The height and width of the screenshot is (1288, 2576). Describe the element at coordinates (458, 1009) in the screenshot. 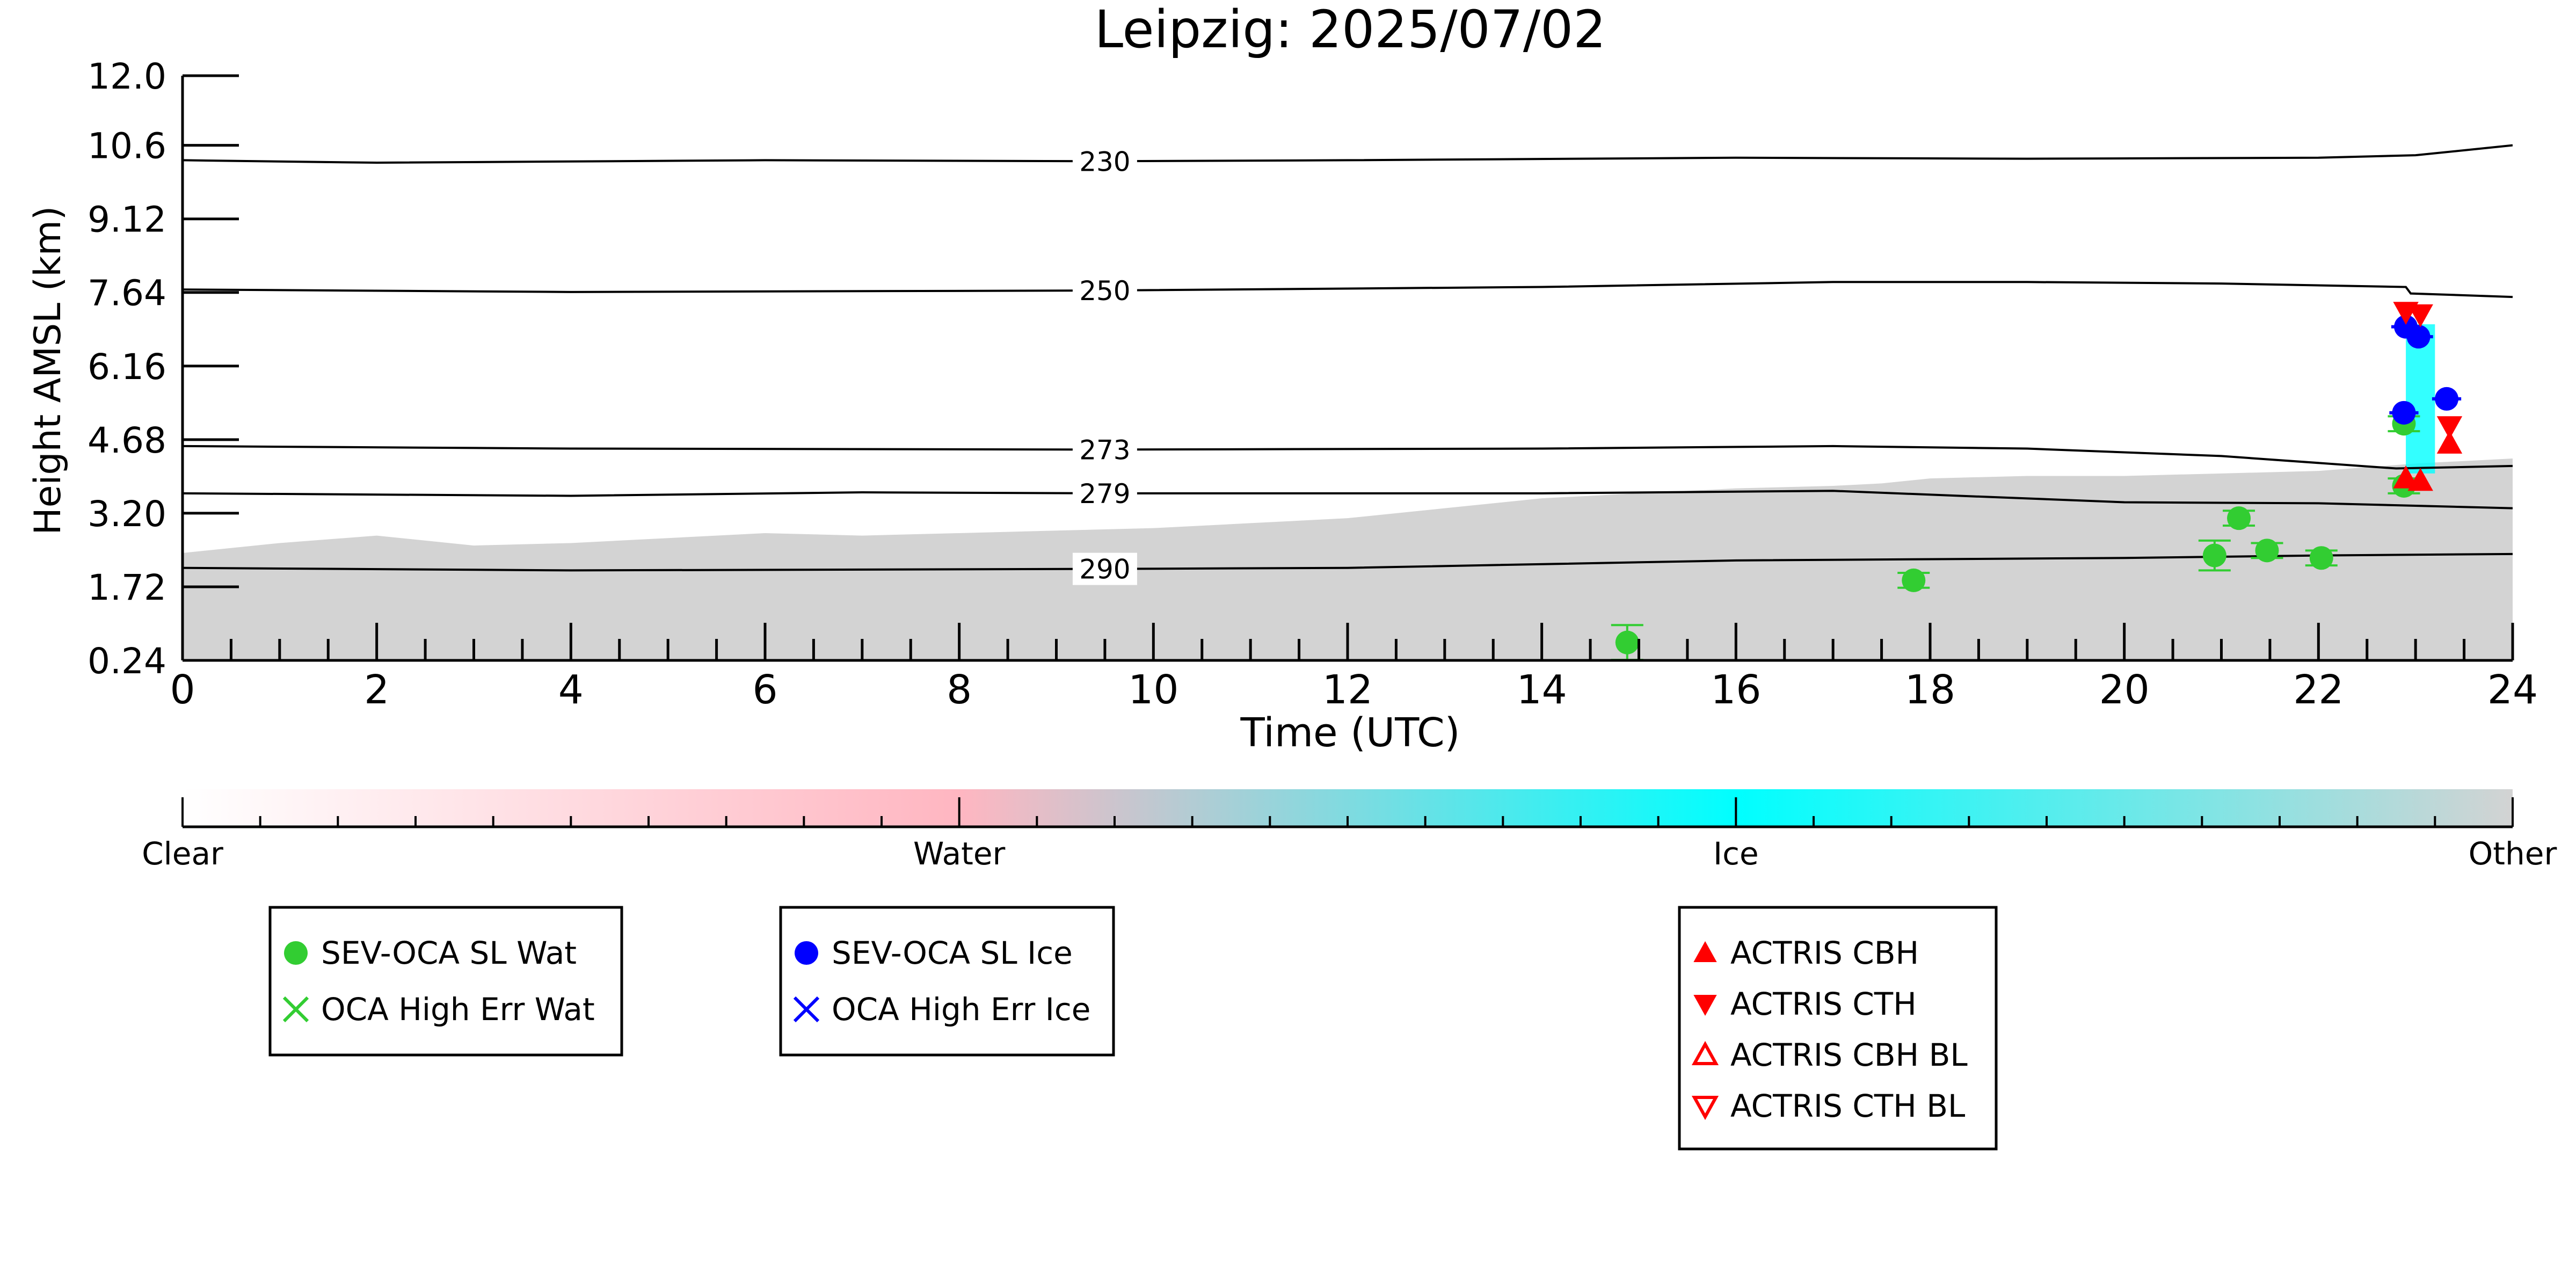

I see `legend-label: OCA High Err Wat` at that location.